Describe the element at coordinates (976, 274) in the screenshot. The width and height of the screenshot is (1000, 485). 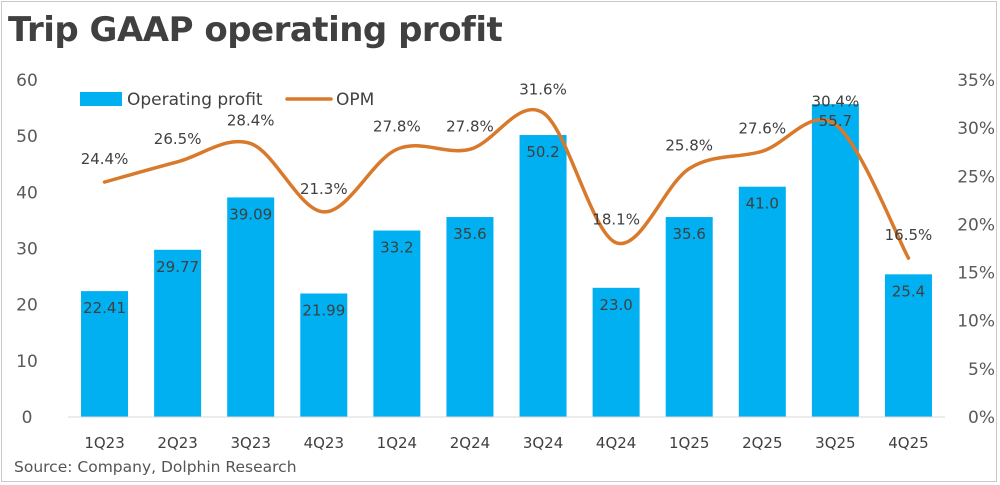
I see `y-right-tick-label: 15%` at that location.